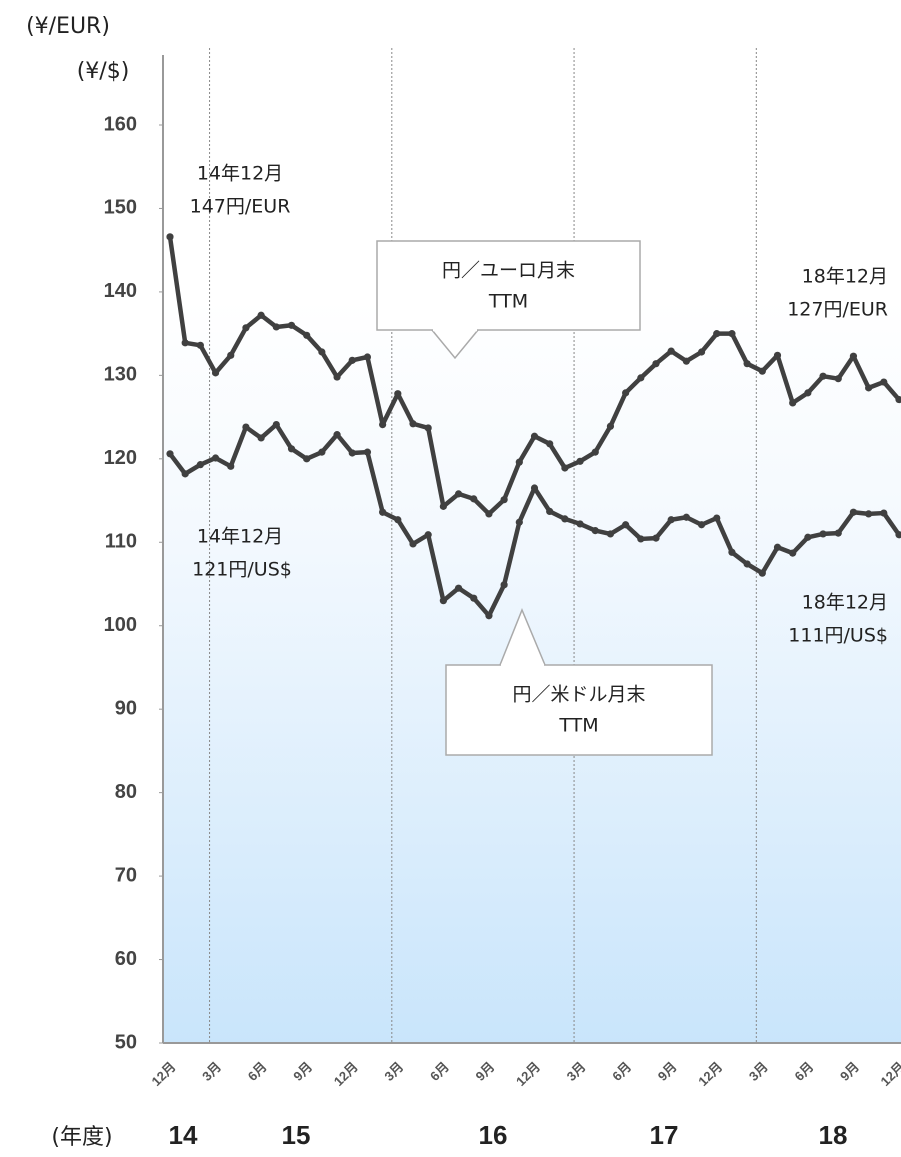 This screenshot has width=901, height=1157. What do you see at coordinates (833, 1135) in the screenshot?
I see `fiscal-year-label: 18` at bounding box center [833, 1135].